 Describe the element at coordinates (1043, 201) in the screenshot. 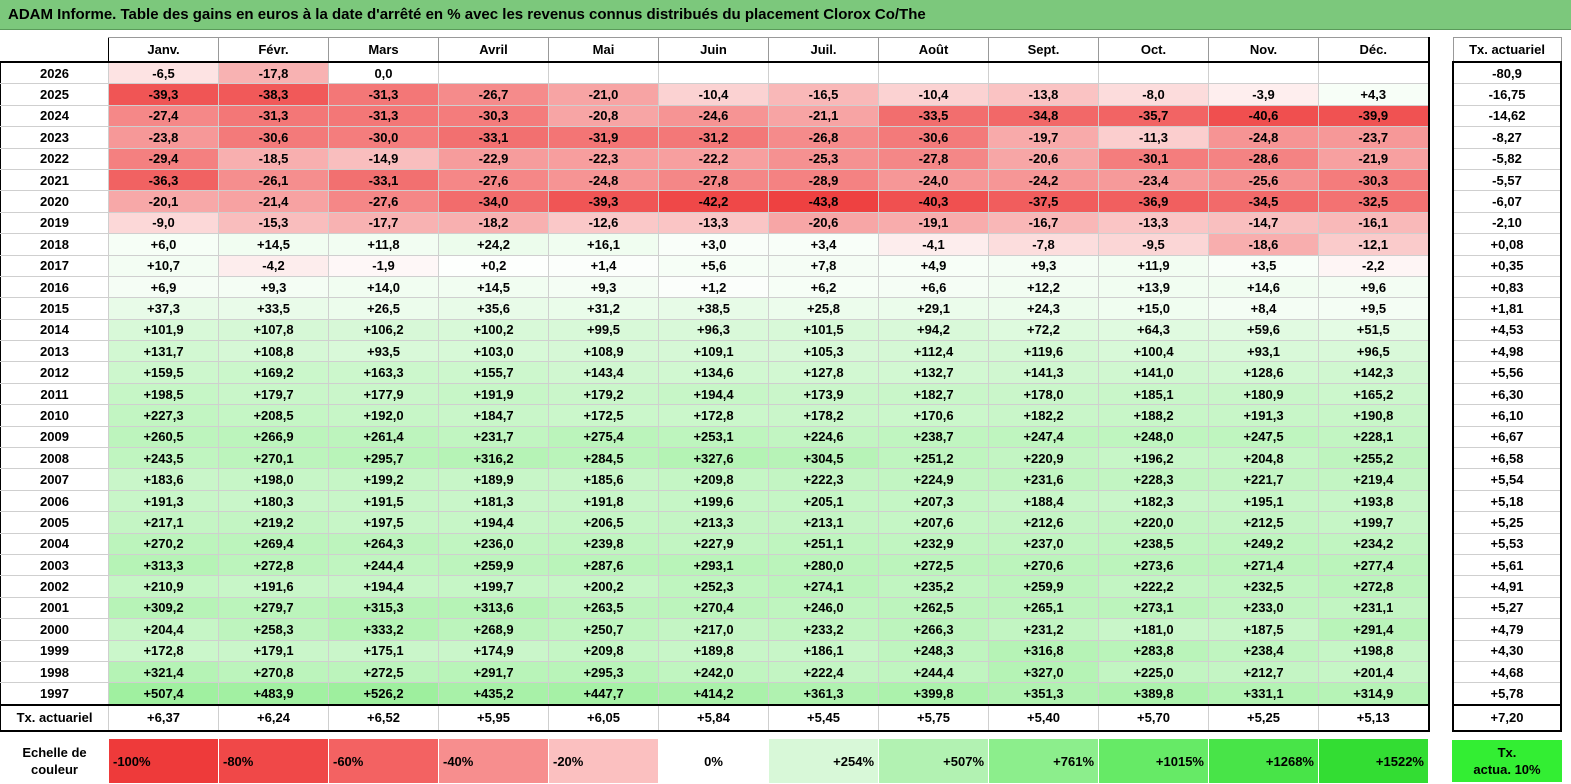

I see `gain-cell: -37,5` at that location.